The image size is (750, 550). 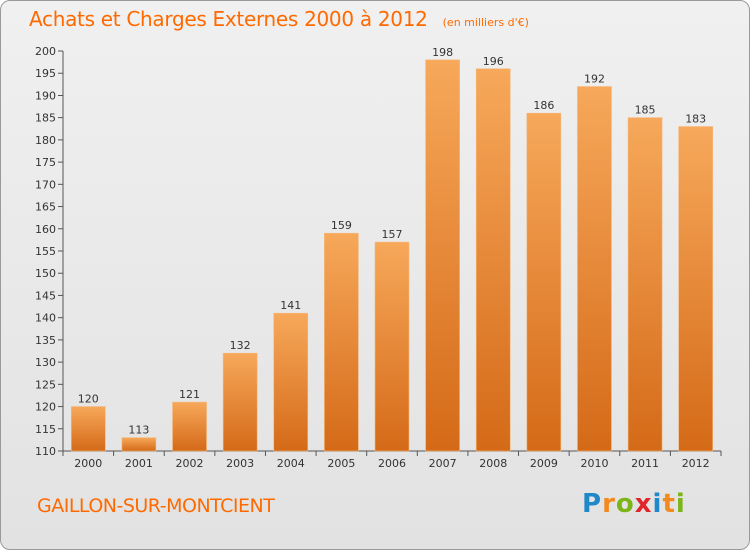 What do you see at coordinates (240, 402) in the screenshot?
I see `bar-2003` at bounding box center [240, 402].